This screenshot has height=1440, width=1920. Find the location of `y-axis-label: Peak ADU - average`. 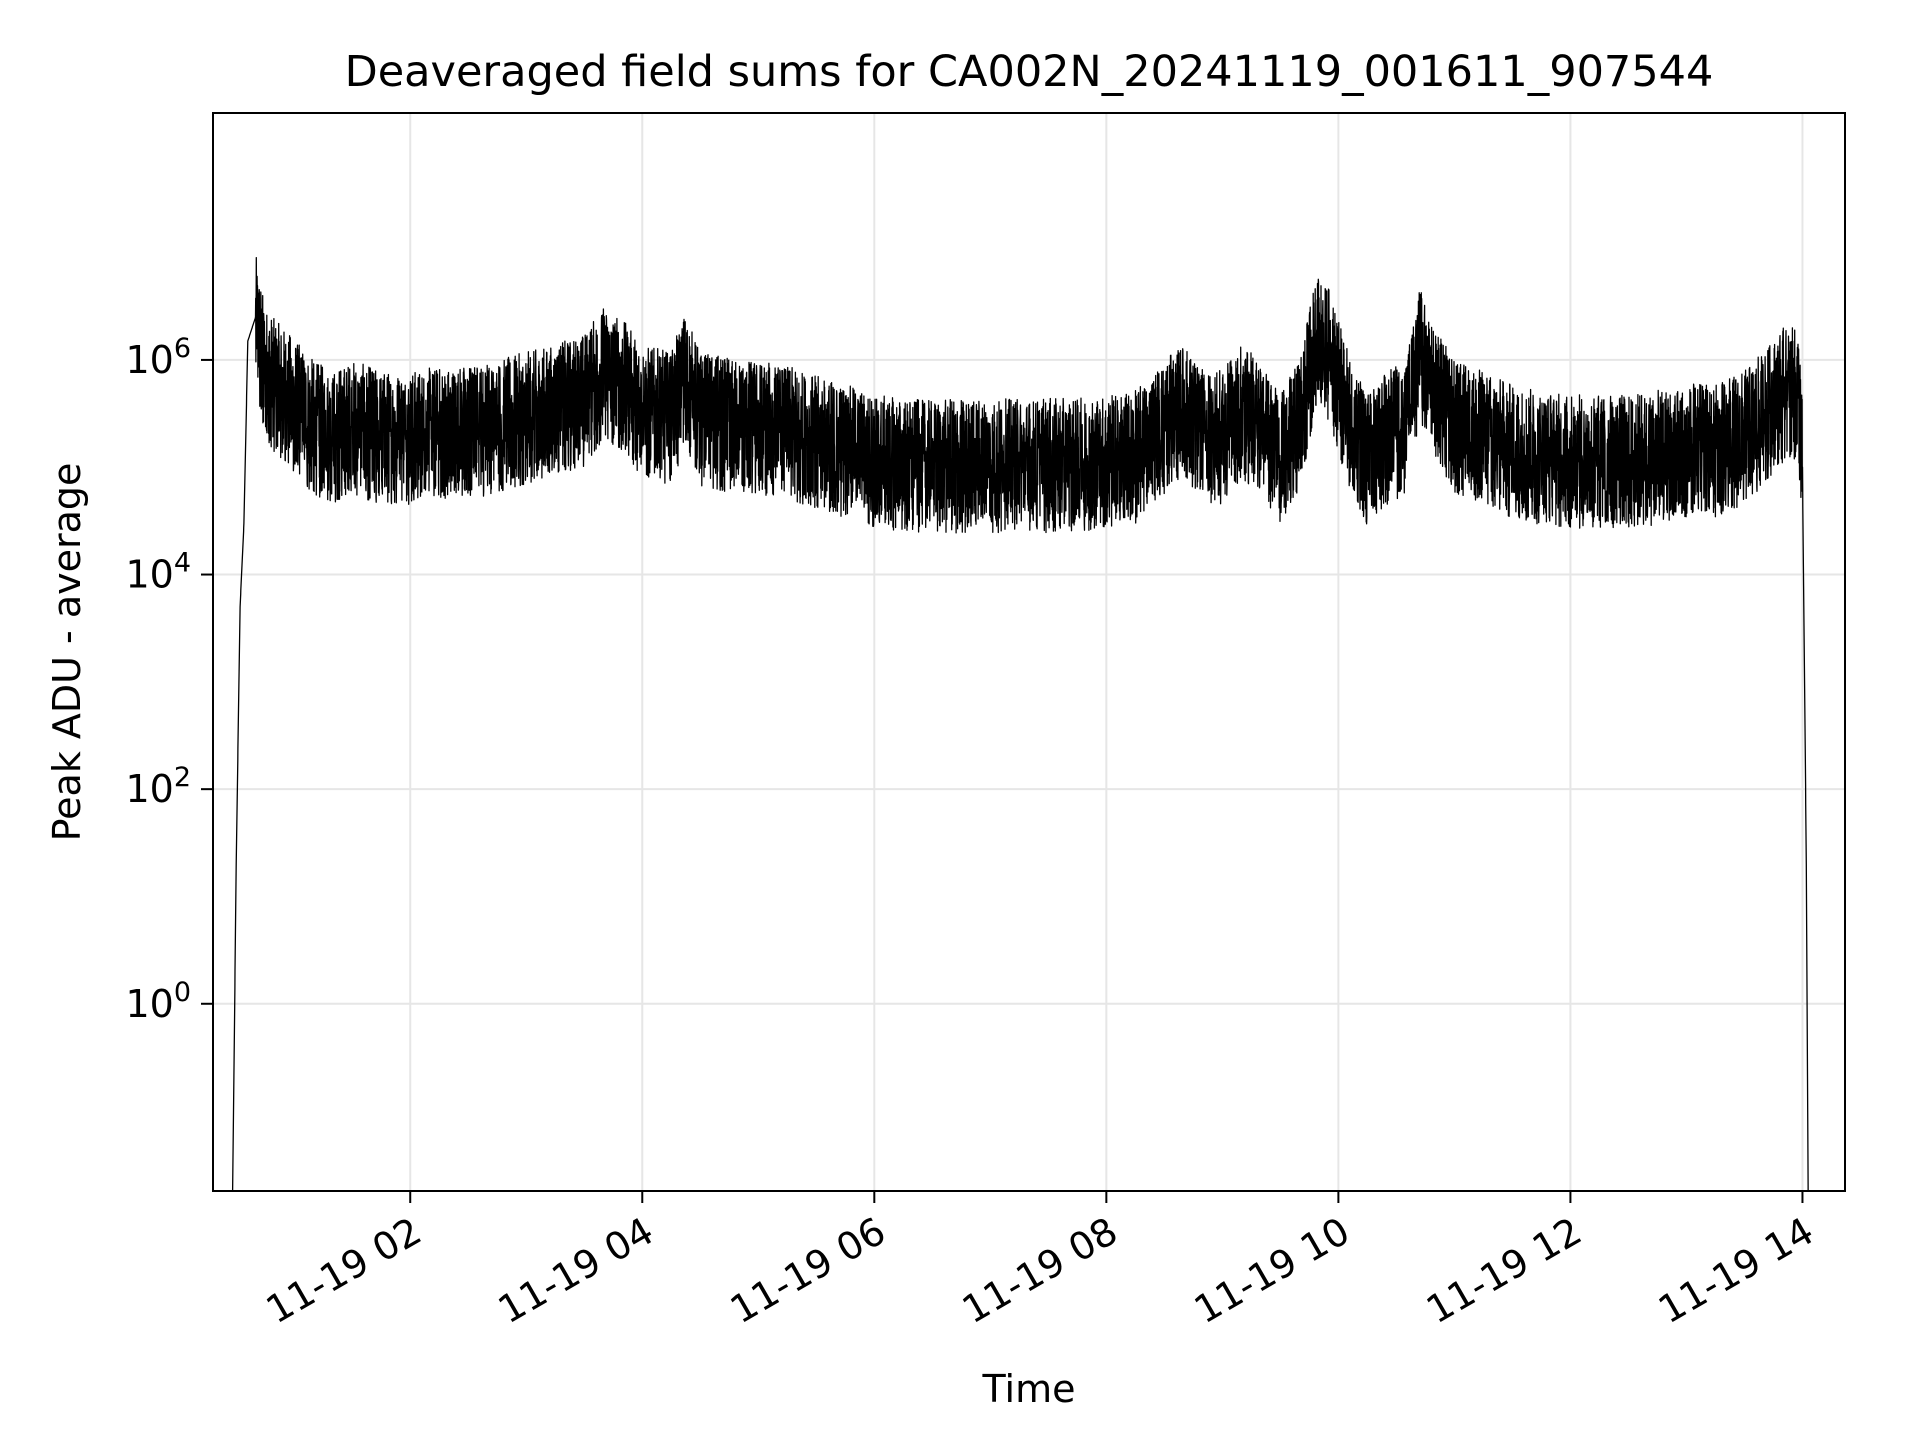

y-axis-label: Peak ADU - average is located at coordinates (67, 652).